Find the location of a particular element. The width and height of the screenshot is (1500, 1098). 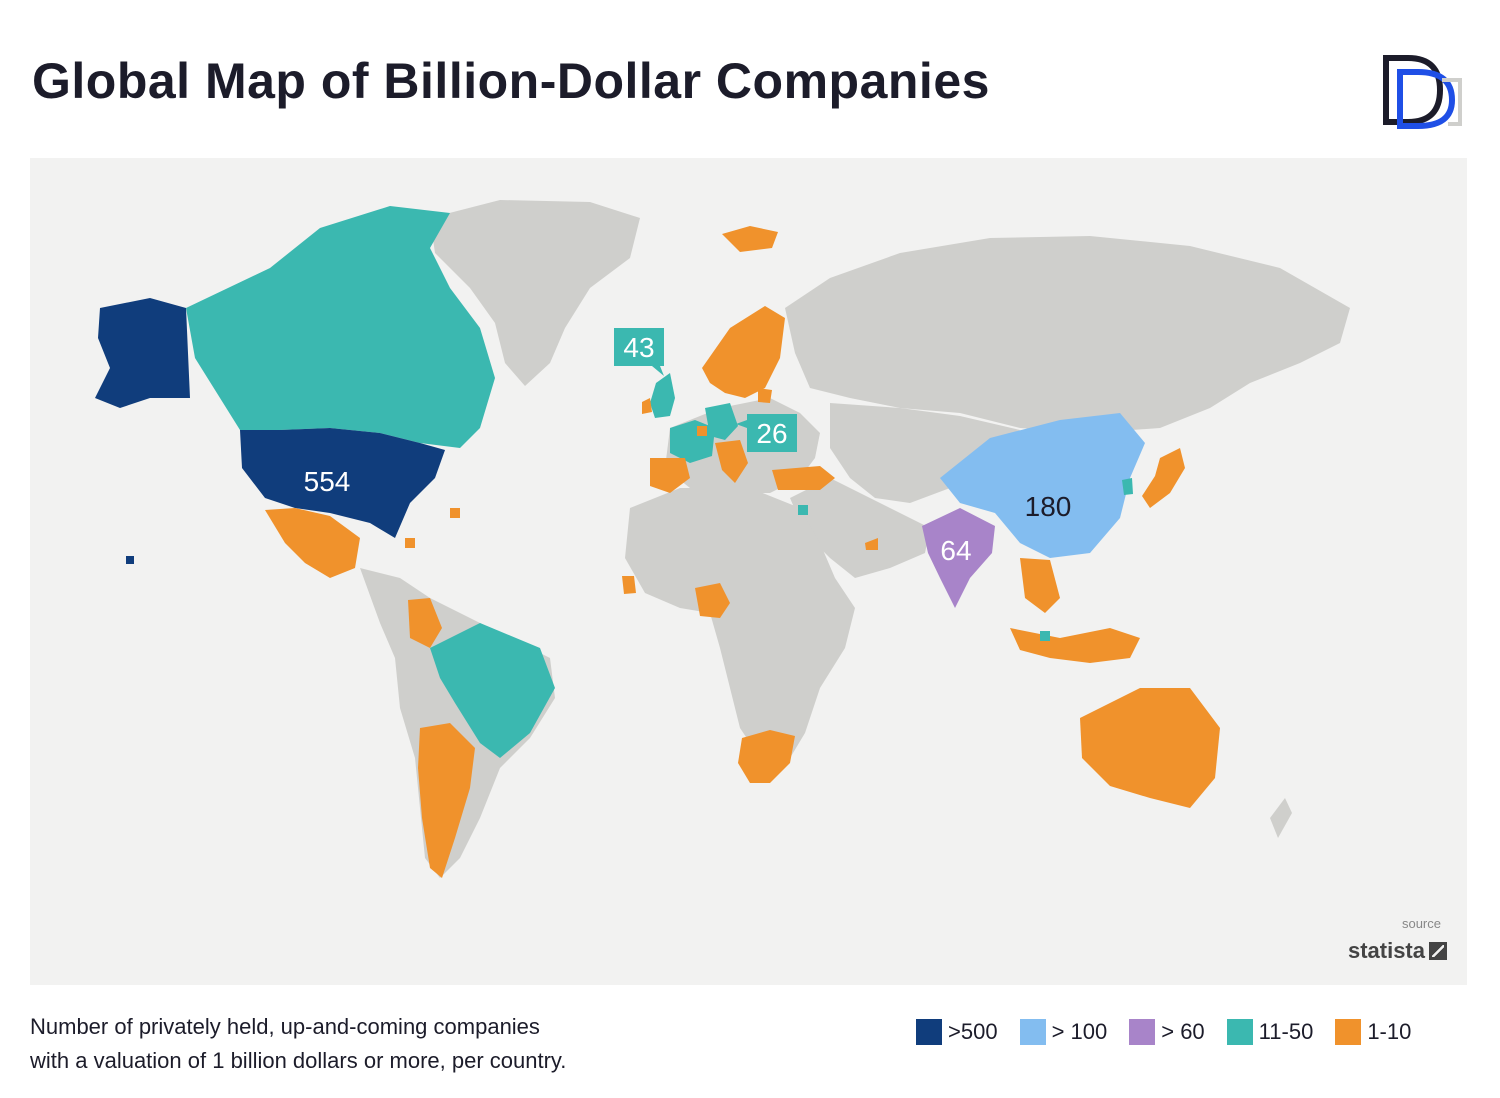

territory-bermuda is located at coordinates (455, 513).